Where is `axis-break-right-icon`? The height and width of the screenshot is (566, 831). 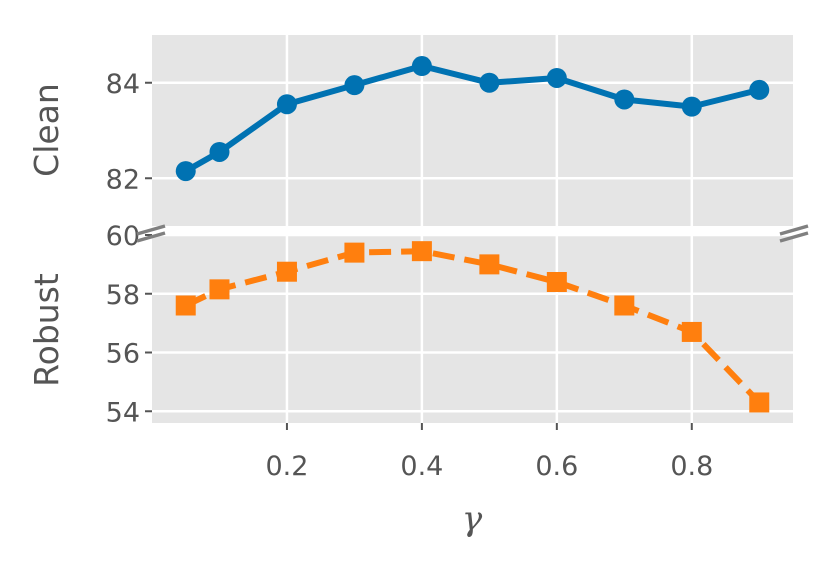
axis-break-right-icon is located at coordinates (794, 233).